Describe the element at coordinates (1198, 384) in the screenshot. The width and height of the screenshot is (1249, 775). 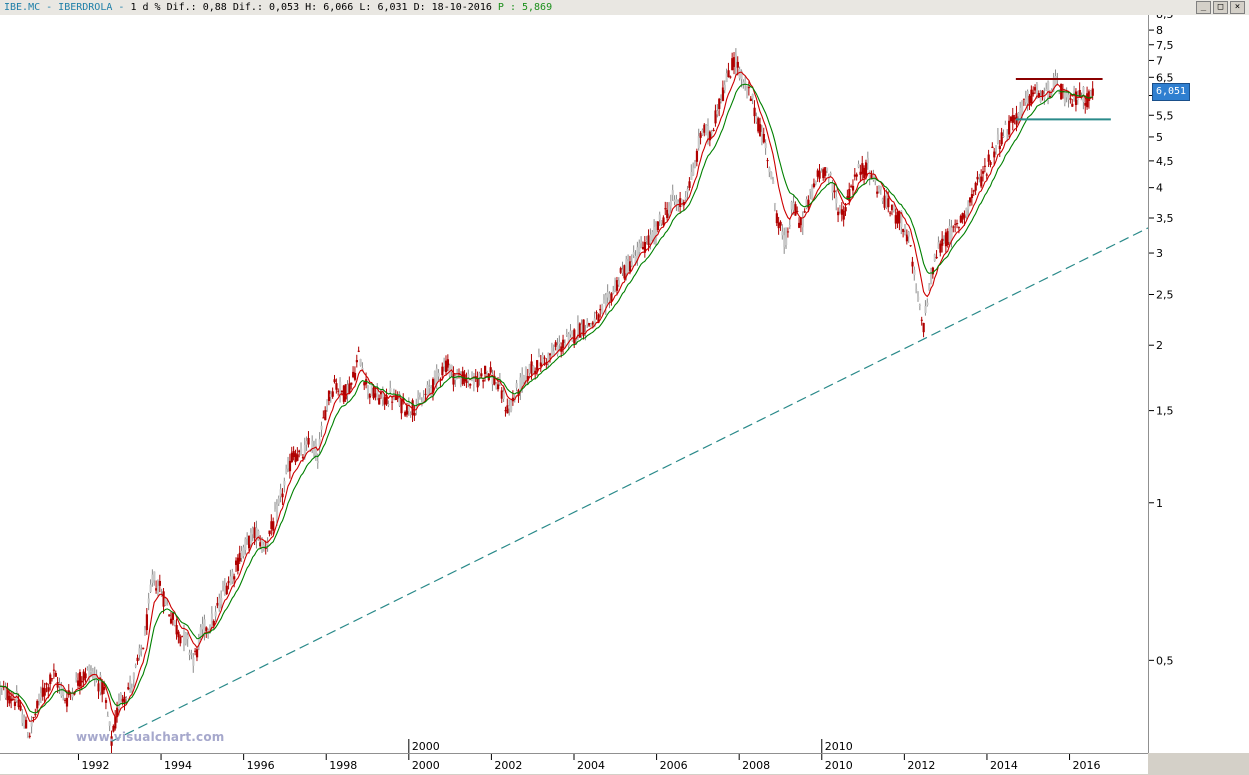
I see `y-axis: 87,576,565,554,543,532,521,510,58,5` at that location.